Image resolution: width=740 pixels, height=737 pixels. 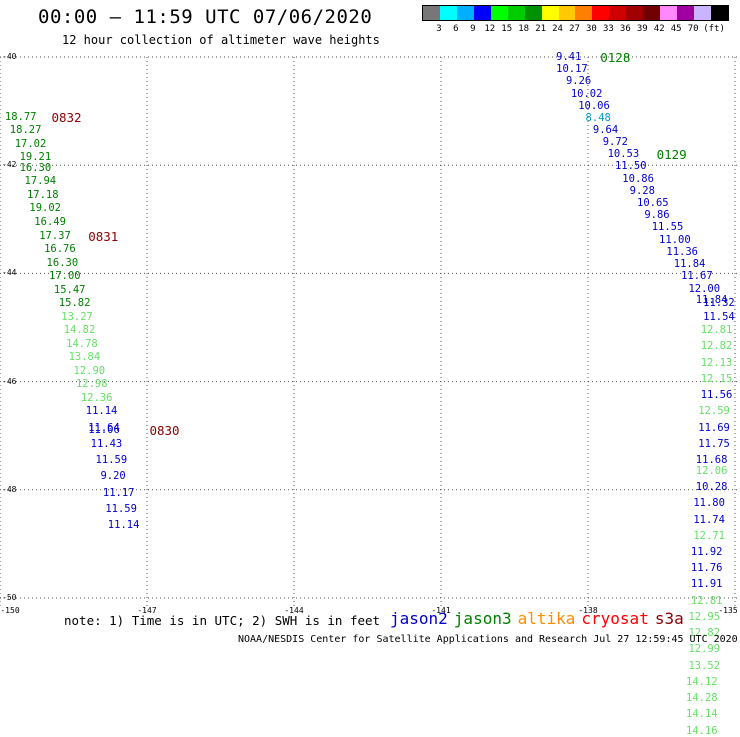 What do you see at coordinates (569, 57) in the screenshot?
I see `wave-height-value: 9.41` at bounding box center [569, 57].